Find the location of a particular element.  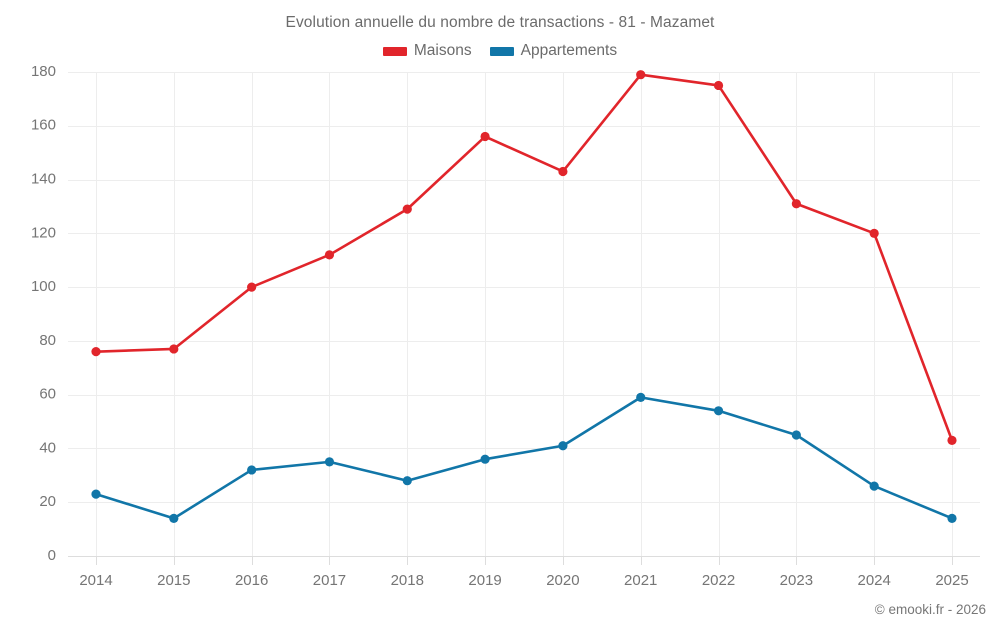

y-axis-tick-label: 80 is located at coordinates (47, 340).